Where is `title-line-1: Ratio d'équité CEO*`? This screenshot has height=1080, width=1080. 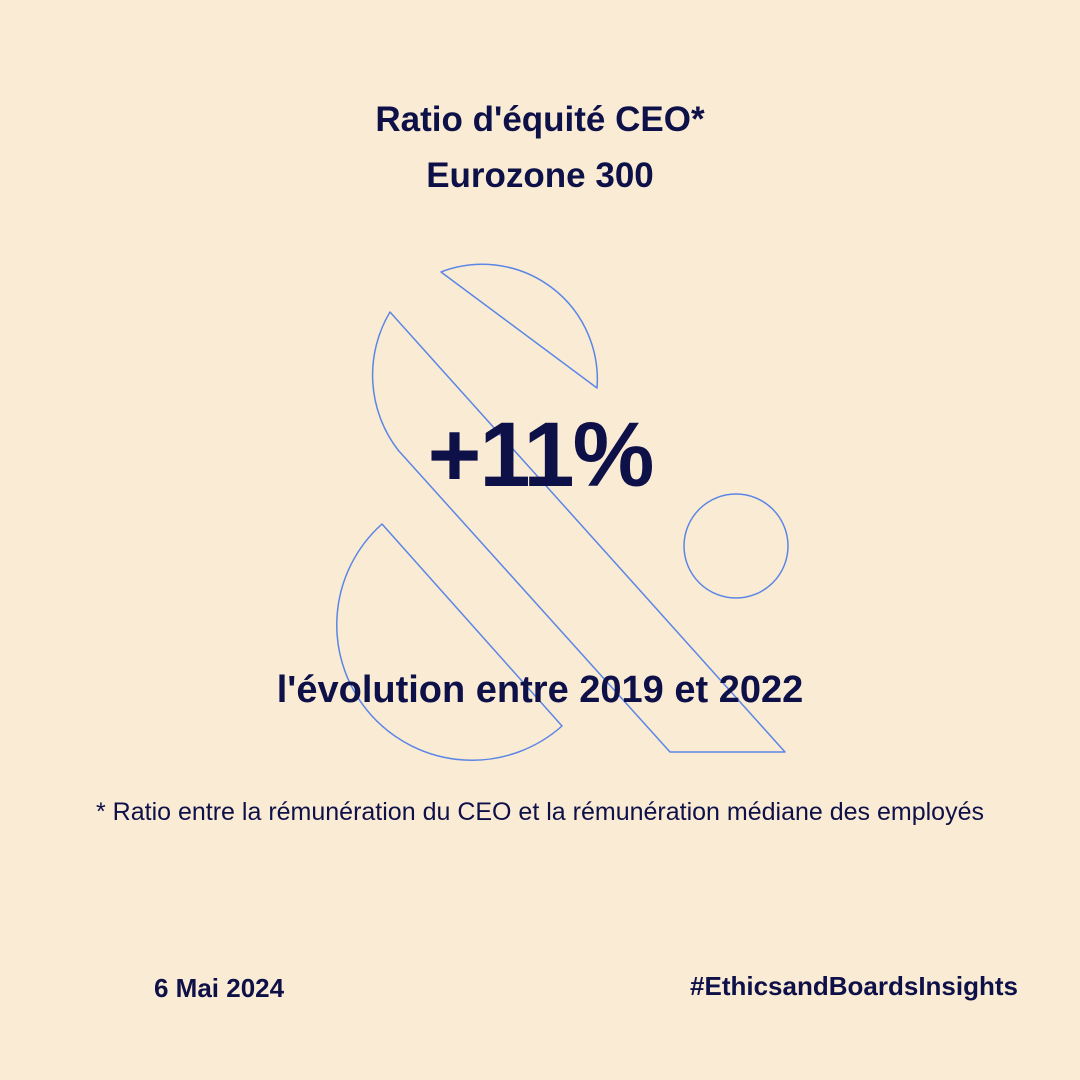
title-line-1: Ratio d'équité CEO* is located at coordinates (540, 119).